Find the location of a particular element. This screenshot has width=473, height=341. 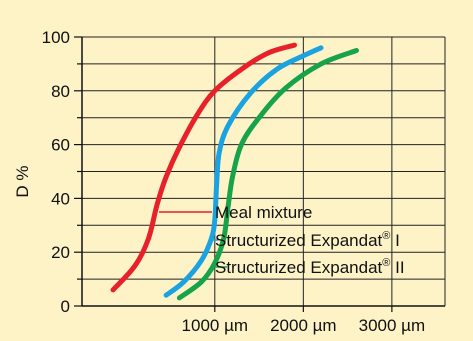

x-tick-label-1000: 1000 µm is located at coordinates (215, 325).